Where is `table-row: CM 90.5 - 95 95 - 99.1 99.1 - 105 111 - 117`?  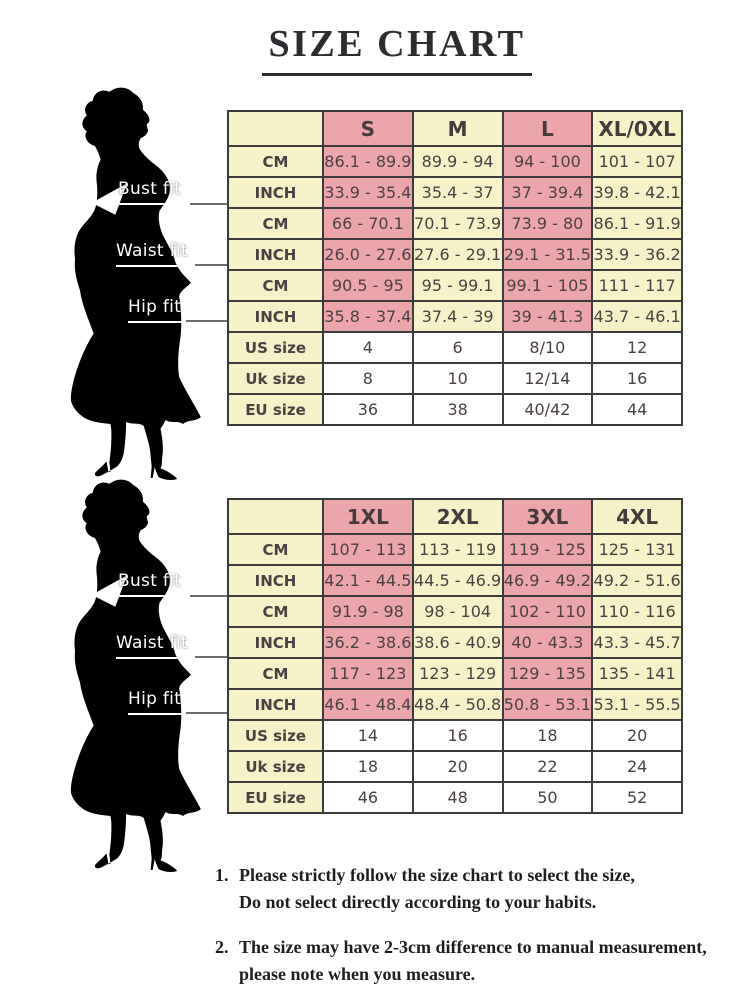
table-row: CM 90.5 - 95 95 - 99.1 99.1 - 105 111 - 117 is located at coordinates (455, 285).